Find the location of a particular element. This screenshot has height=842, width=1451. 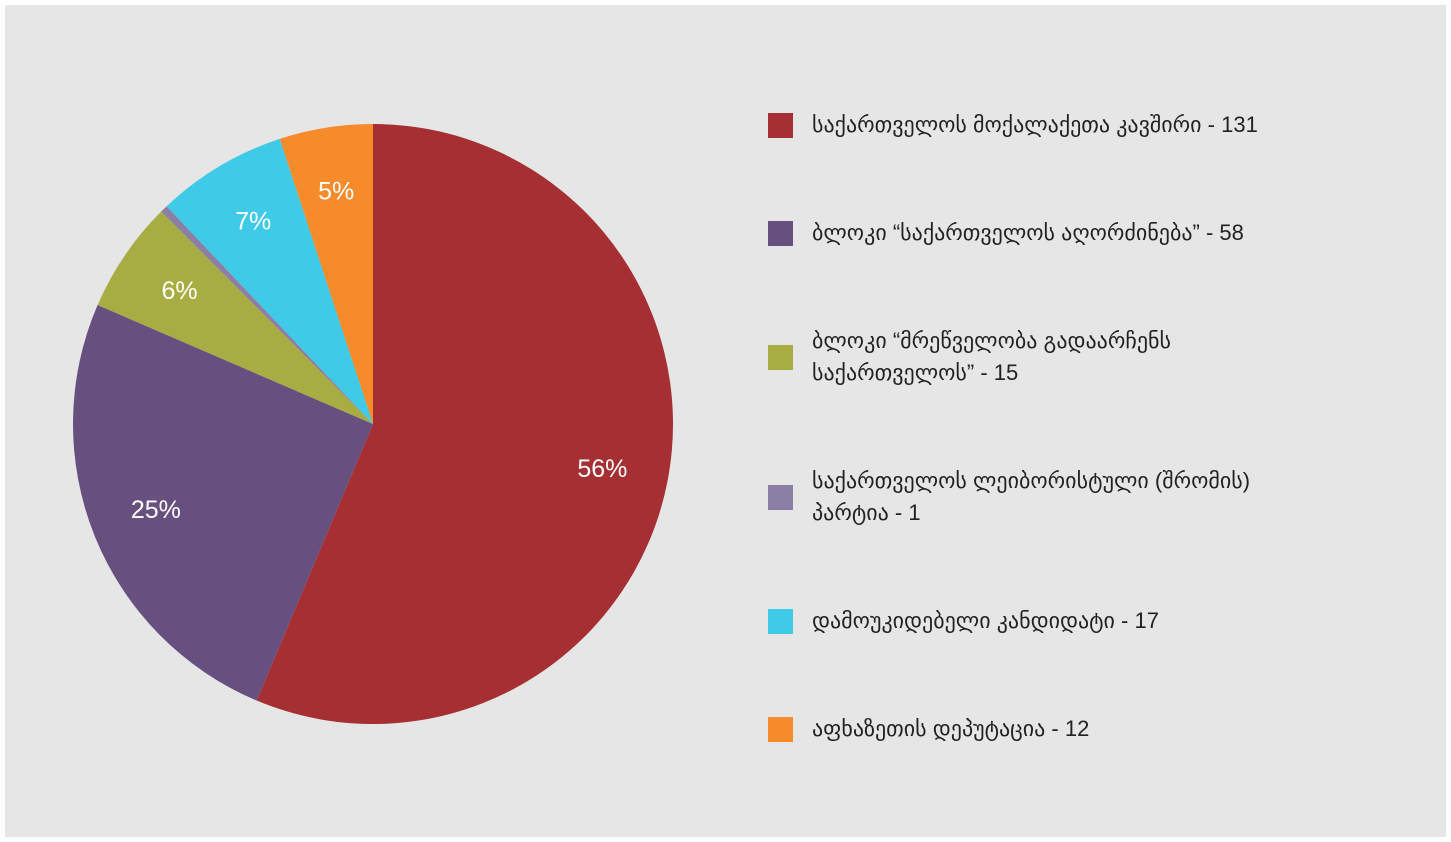

legend-label: საქართველოს მოქალაქეთა კავშირი - 131 is located at coordinates (1035, 124).